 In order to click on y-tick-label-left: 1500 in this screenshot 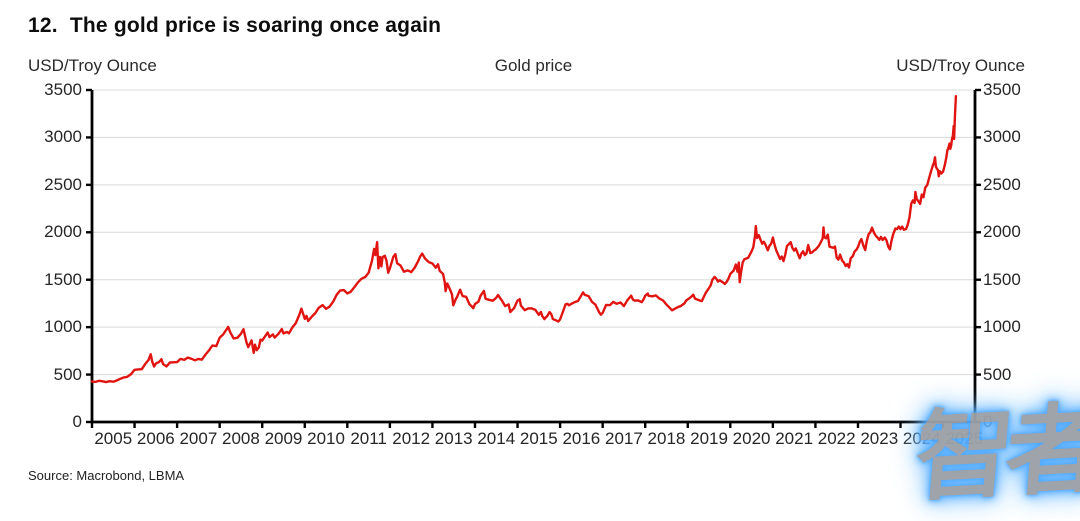, I will do `click(63, 279)`.